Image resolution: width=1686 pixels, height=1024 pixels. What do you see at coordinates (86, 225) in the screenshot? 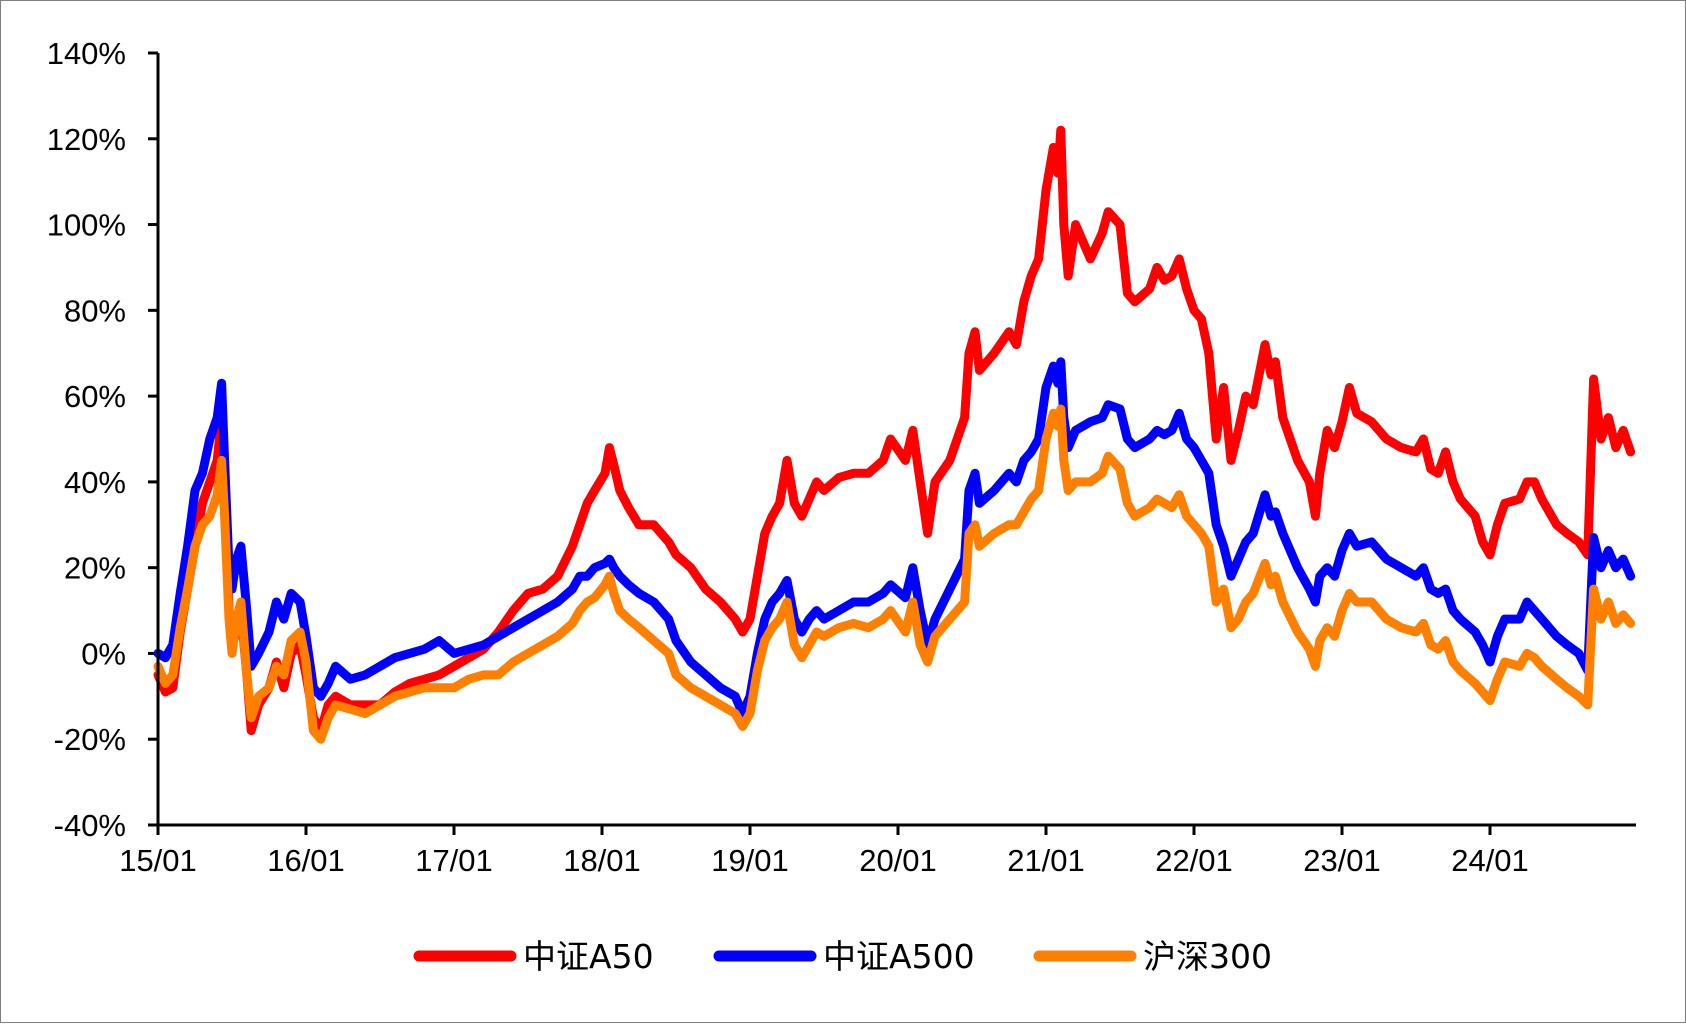
I see `y-tick-label: 100%` at bounding box center [86, 225].